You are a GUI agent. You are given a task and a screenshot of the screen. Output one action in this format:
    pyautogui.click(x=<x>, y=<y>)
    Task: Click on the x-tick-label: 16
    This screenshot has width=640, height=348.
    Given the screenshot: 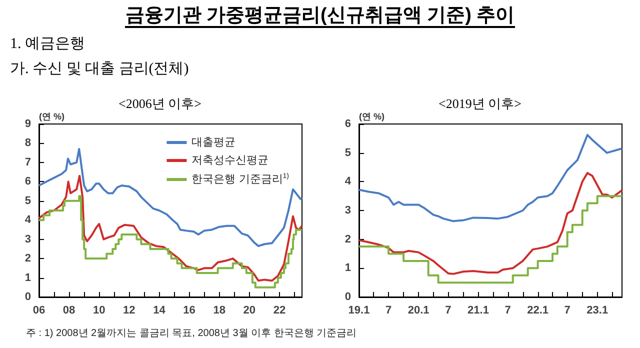 What is the action you would take?
    pyautogui.click(x=189, y=310)
    